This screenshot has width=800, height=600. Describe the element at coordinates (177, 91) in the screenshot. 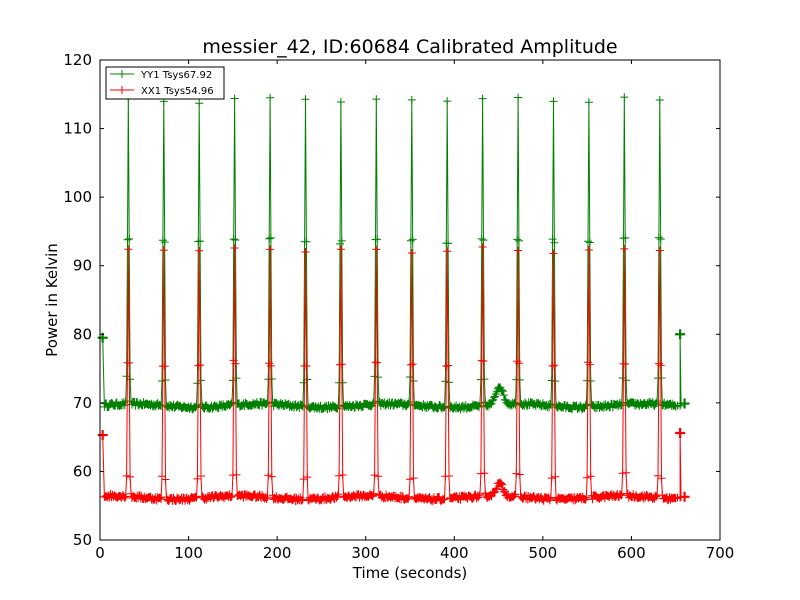

I see `legend-label-xx1: XX1 Tsys54.96` at that location.